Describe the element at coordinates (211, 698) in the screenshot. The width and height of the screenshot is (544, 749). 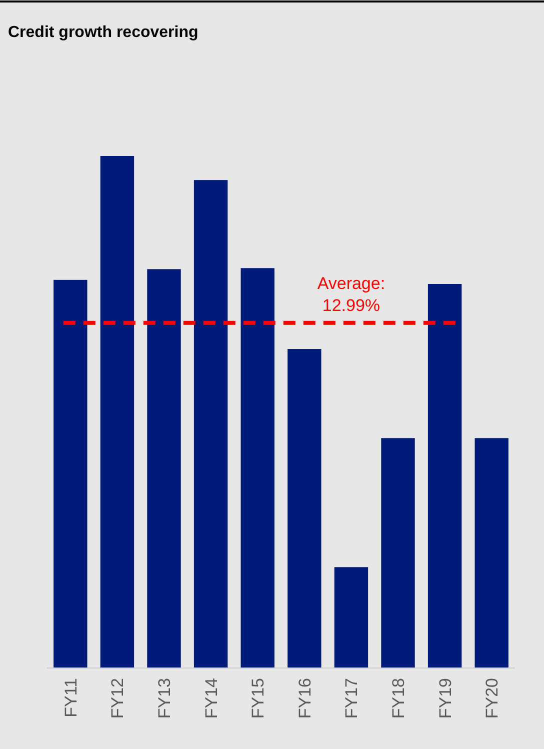
I see `x-tick-label: FY14` at that location.